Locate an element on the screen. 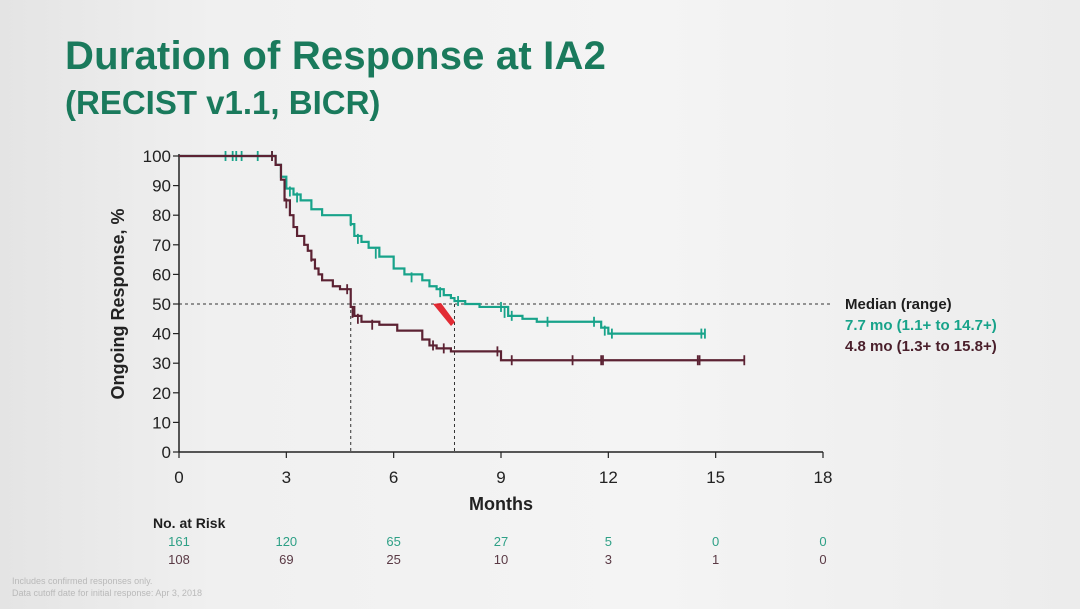  y-tick-label: 80 is located at coordinates (161, 215).